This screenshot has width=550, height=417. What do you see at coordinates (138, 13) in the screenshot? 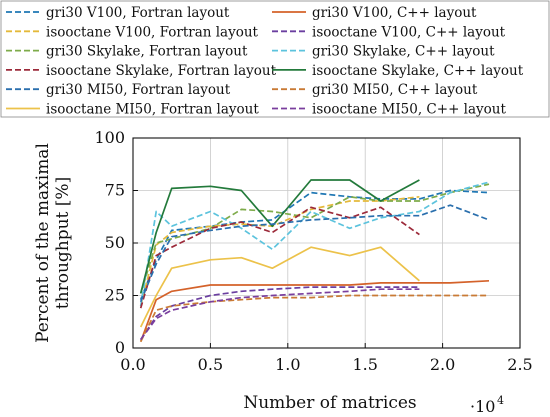
I see `legend-entry-label: gri30 V100, Fortran layout` at bounding box center [138, 13].